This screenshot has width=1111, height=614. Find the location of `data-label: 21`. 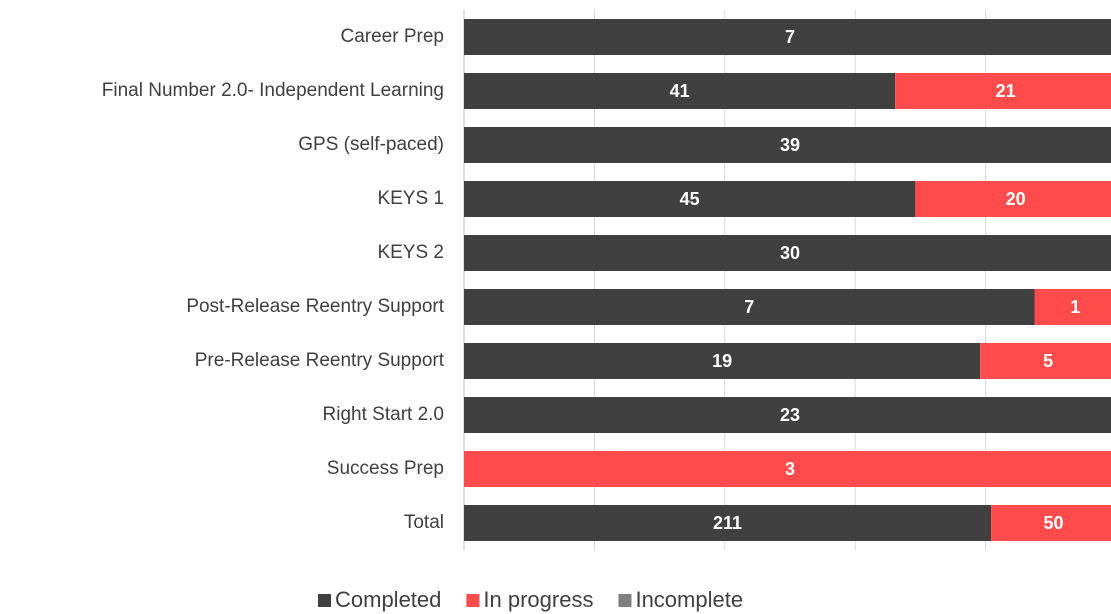

data-label: 21 is located at coordinates (1006, 91).